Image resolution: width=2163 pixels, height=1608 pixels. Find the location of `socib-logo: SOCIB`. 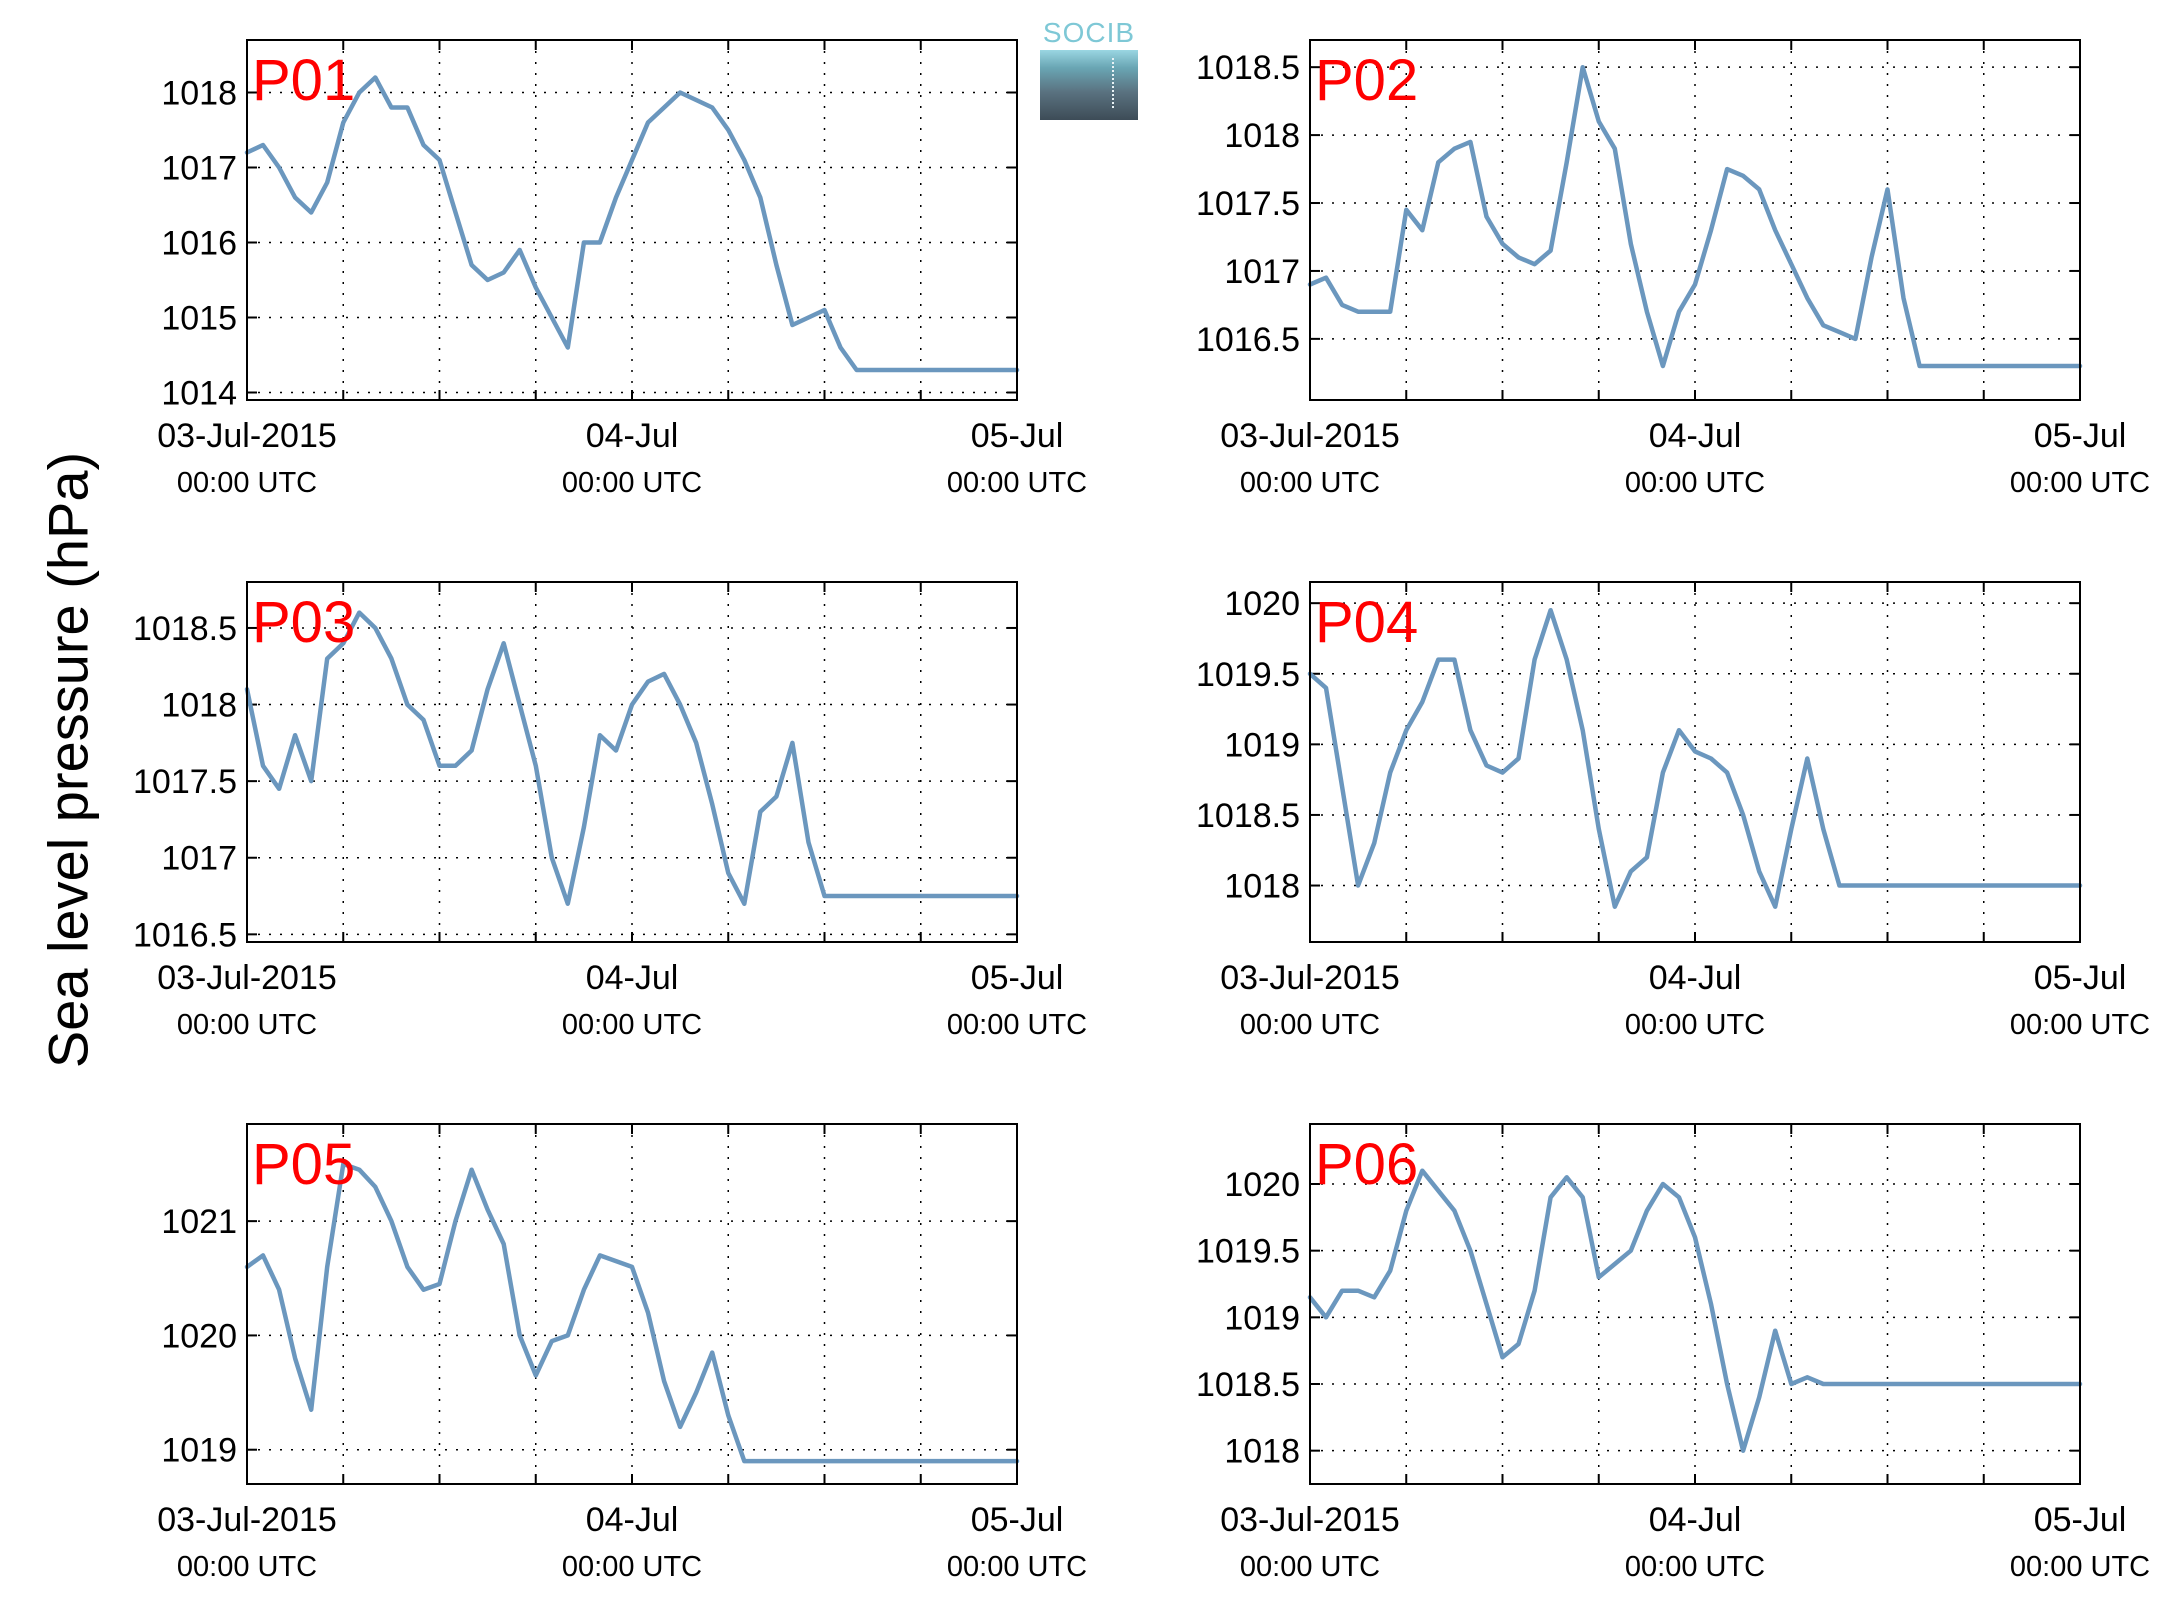

socib-logo: SOCIB is located at coordinates (1089, 70).